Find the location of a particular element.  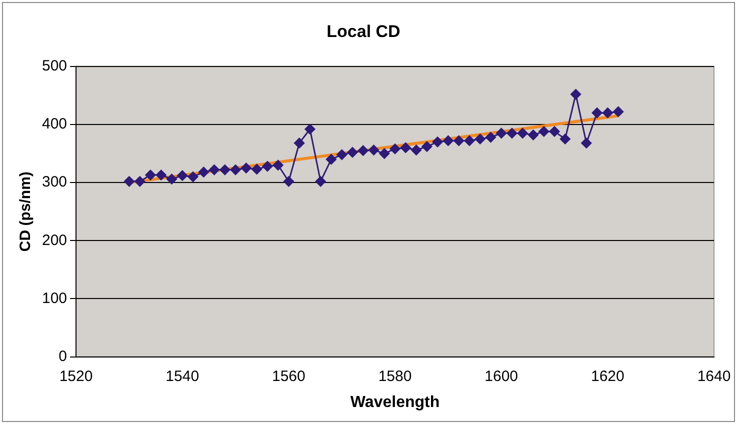

y-tick-label: 400 is located at coordinates (55, 124).